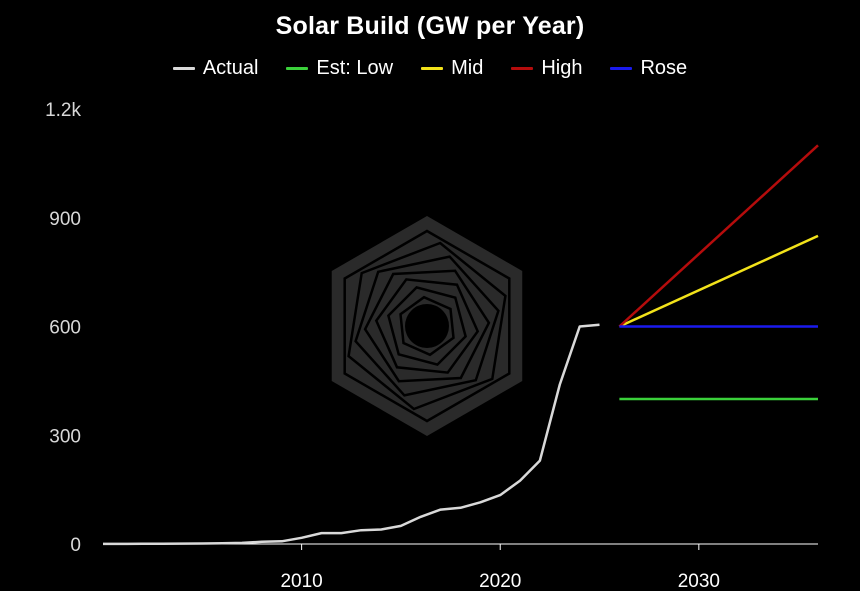  I want to click on legend-swatch-mid, so click(432, 68).